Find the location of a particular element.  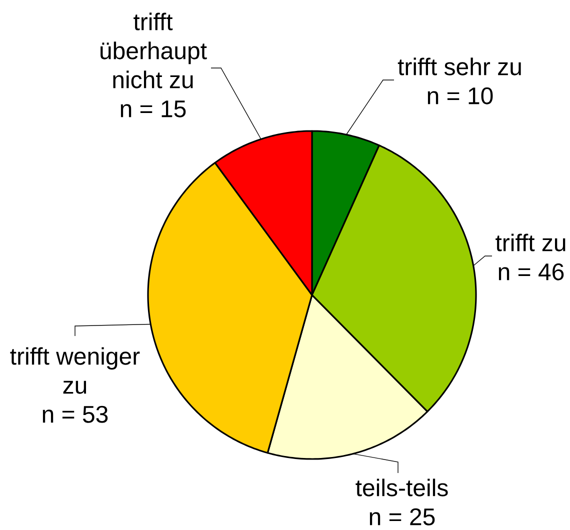

slice-label: trifft zu is located at coordinates (531, 243).